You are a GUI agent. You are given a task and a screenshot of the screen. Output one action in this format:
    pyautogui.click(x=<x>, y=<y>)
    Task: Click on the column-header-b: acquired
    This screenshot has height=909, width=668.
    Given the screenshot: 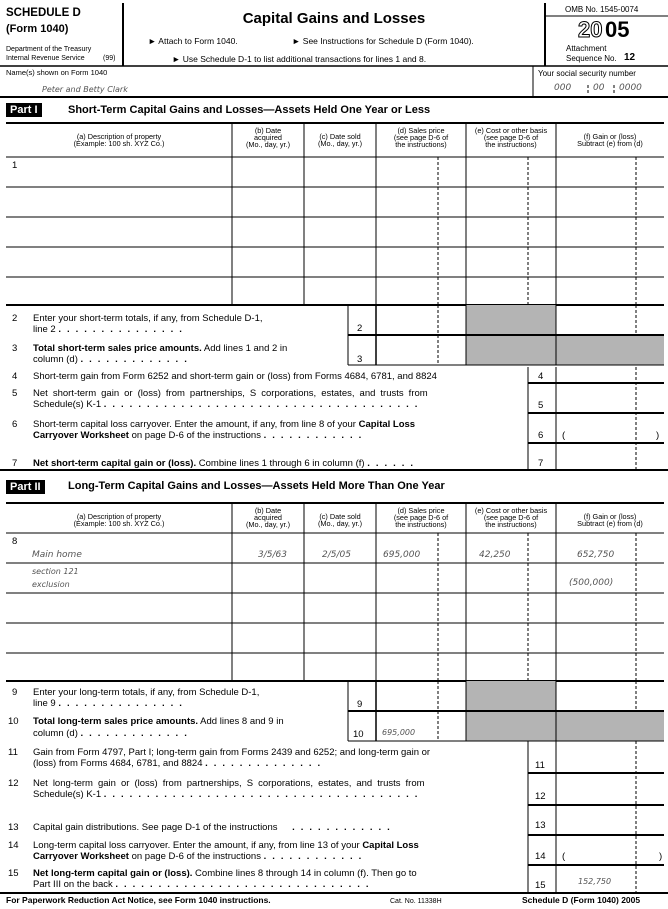 What is the action you would take?
    pyautogui.click(x=268, y=517)
    